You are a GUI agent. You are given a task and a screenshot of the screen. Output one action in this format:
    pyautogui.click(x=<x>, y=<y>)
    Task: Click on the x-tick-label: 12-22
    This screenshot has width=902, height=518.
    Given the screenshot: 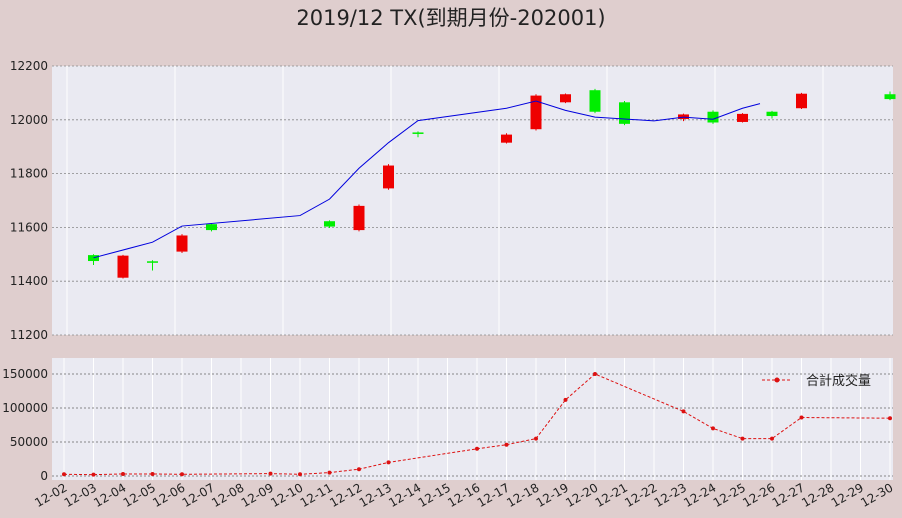 What is the action you would take?
    pyautogui.click(x=640, y=495)
    